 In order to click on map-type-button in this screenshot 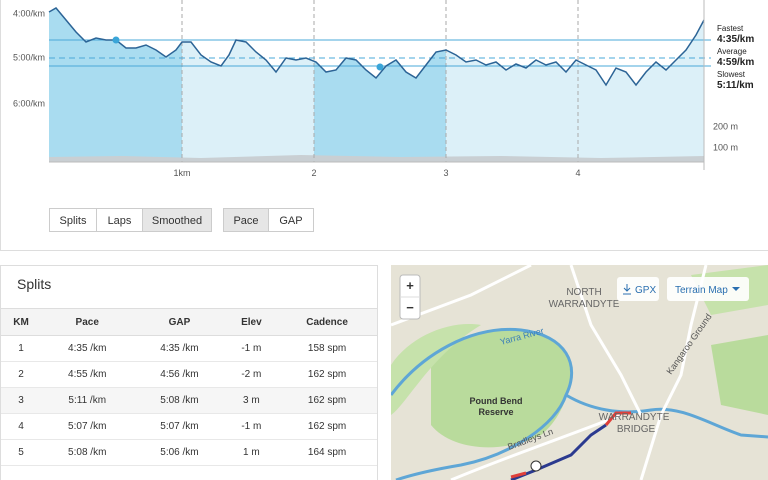, I will do `click(708, 289)`.